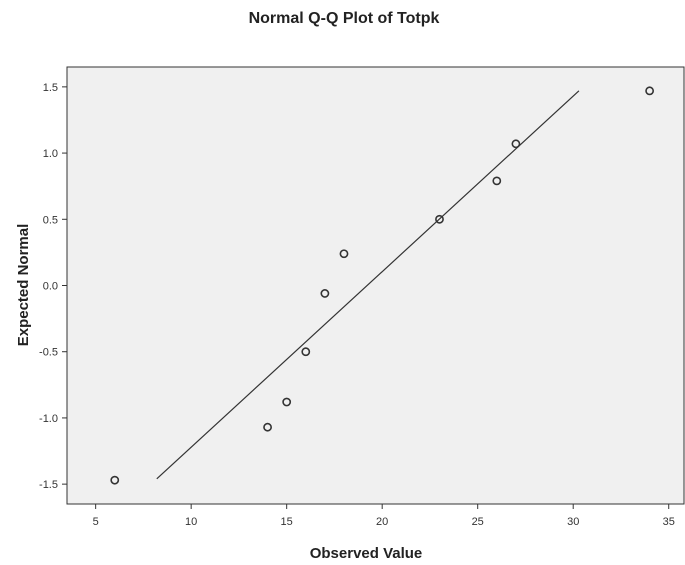 This screenshot has width=685, height=565. I want to click on x-tick-label: 15, so click(287, 522).